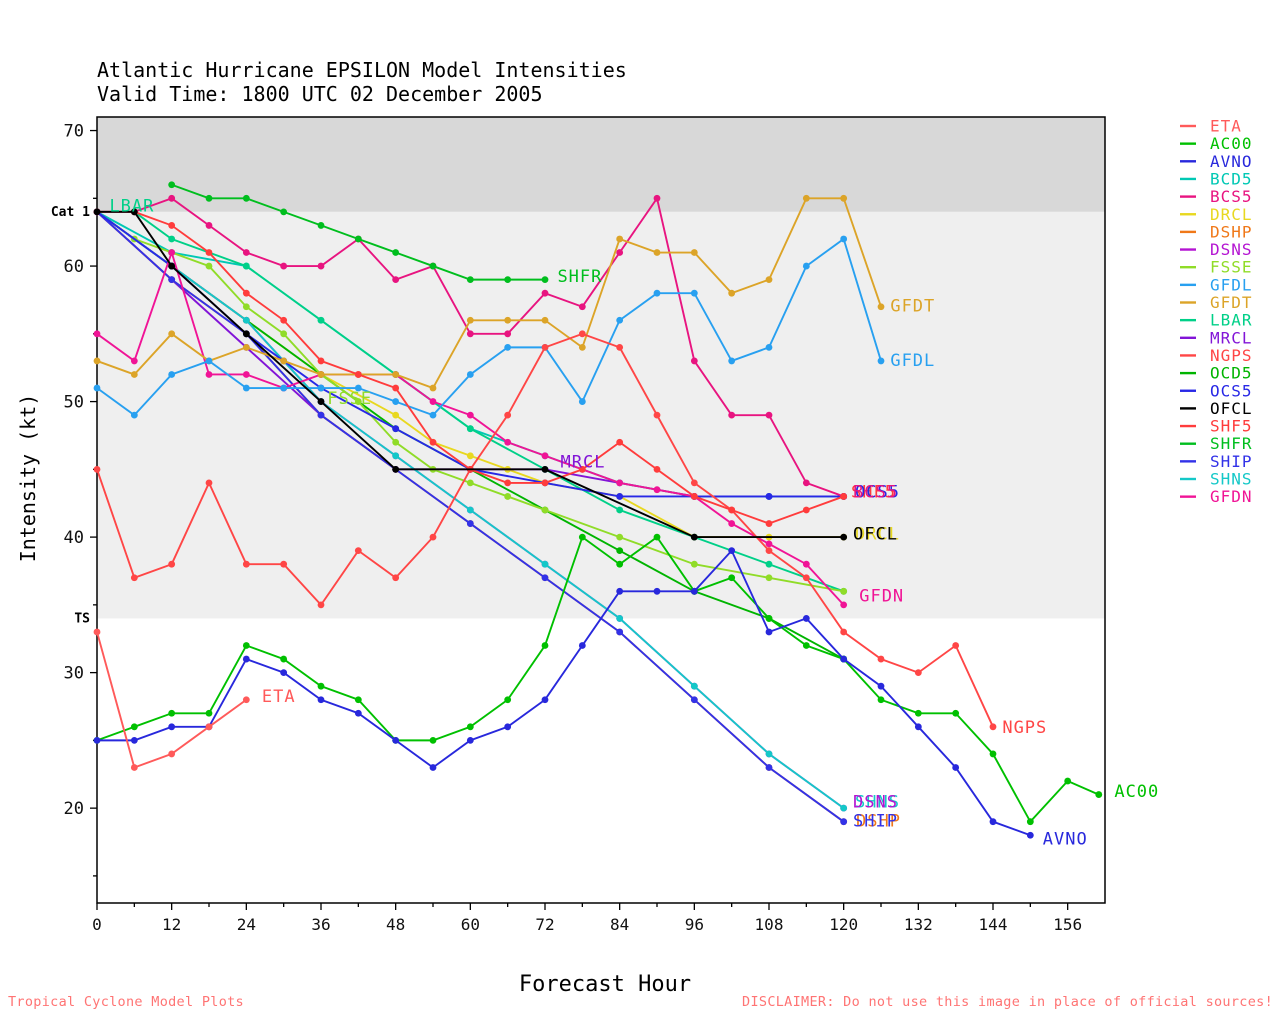  Describe the element at coordinates (877, 492) in the screenshot. I see `plot-label-OCS5: OCS5` at that location.